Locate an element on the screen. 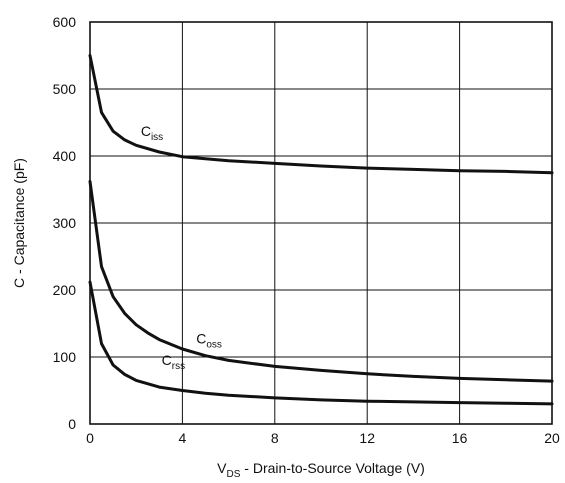 This screenshot has height=483, width=565. y-tick-label: 100 is located at coordinates (65, 357).